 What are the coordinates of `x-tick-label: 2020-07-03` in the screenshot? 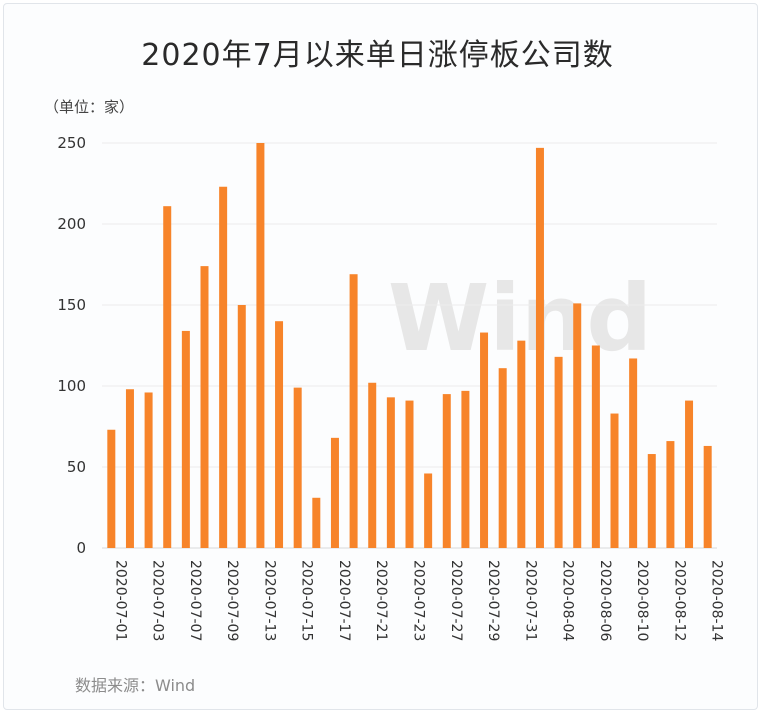 It's located at (158, 600).